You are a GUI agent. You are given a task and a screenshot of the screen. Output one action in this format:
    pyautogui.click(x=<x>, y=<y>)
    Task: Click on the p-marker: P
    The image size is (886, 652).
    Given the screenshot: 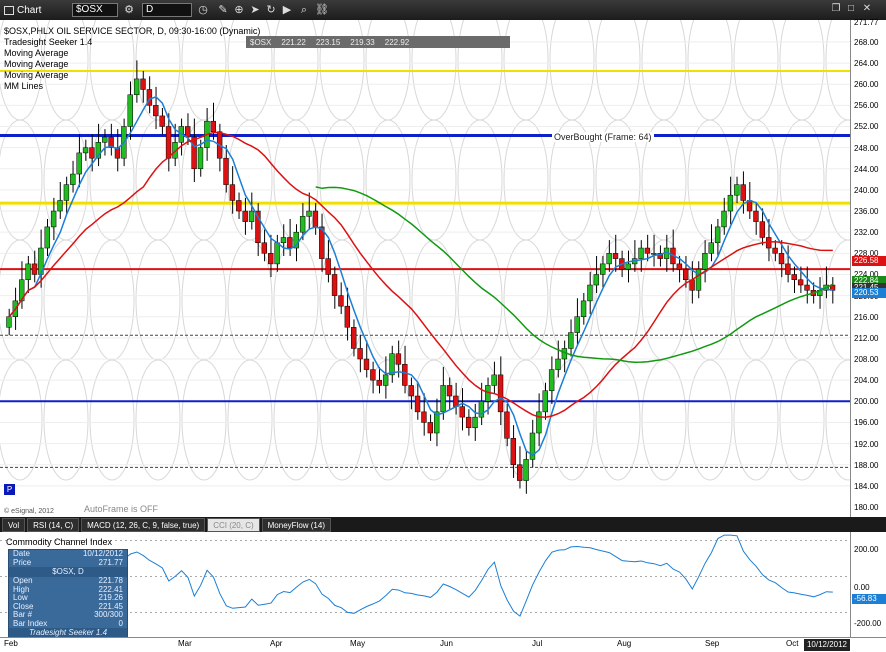 What is the action you would take?
    pyautogui.click(x=9, y=489)
    